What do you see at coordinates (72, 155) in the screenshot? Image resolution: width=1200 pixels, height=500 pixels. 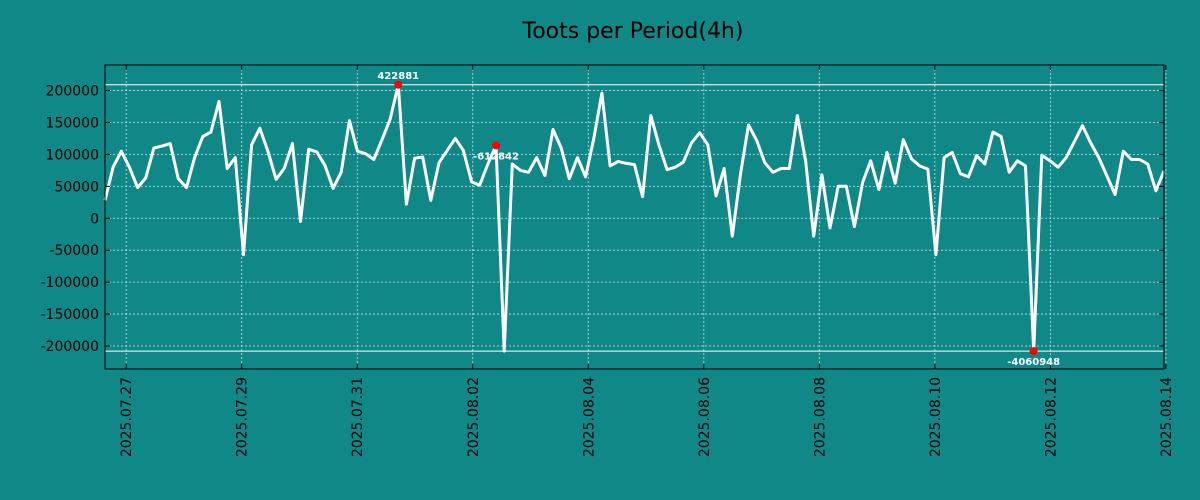 I see `y-tick-label-2: 100000` at bounding box center [72, 155].